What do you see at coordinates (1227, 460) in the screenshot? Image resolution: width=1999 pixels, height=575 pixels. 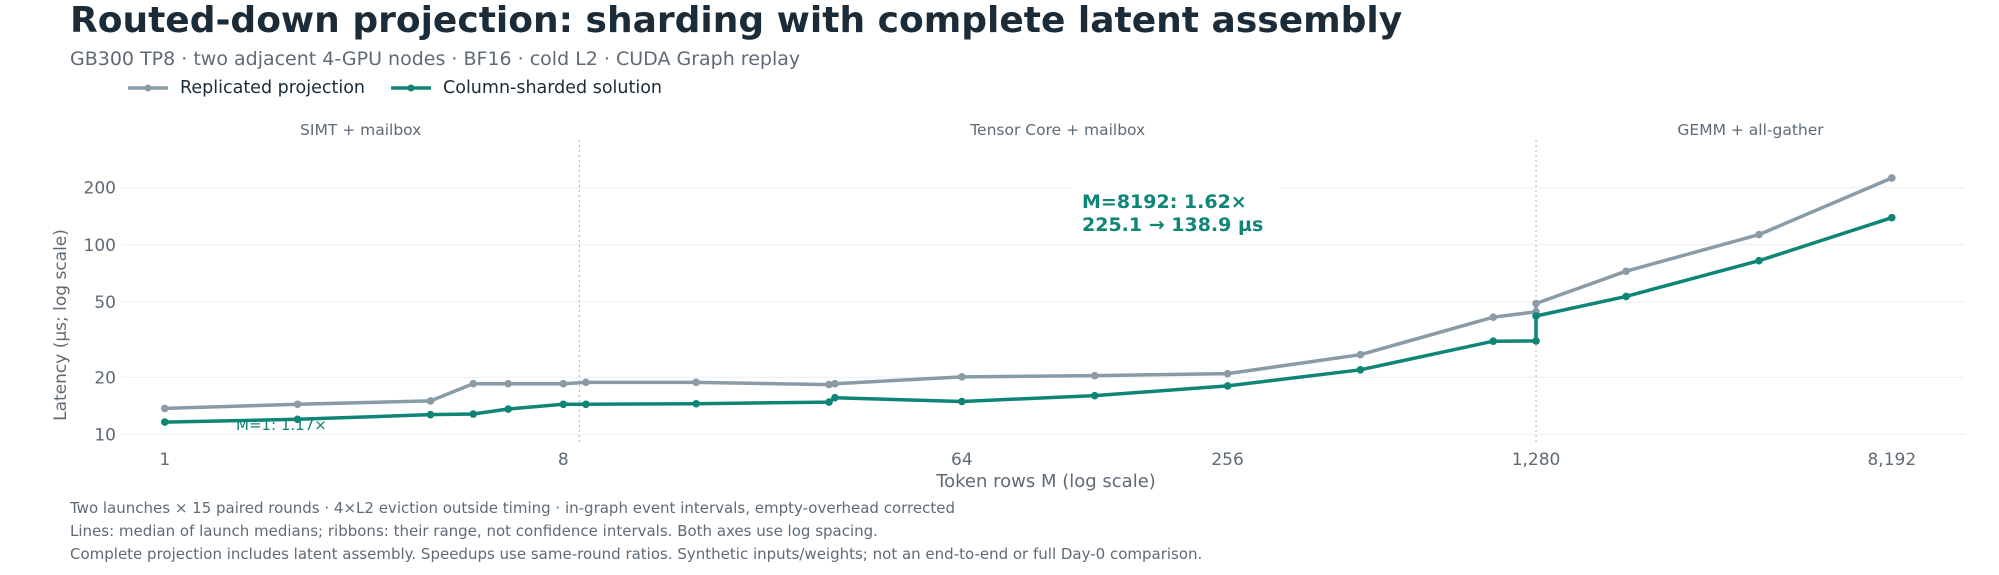 I see `x-tick-label: 256` at bounding box center [1227, 460].